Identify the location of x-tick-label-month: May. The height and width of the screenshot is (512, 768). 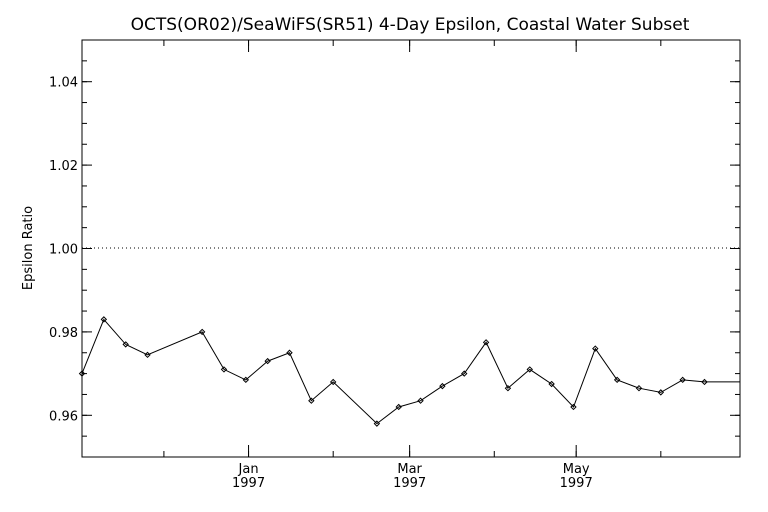
(576, 469).